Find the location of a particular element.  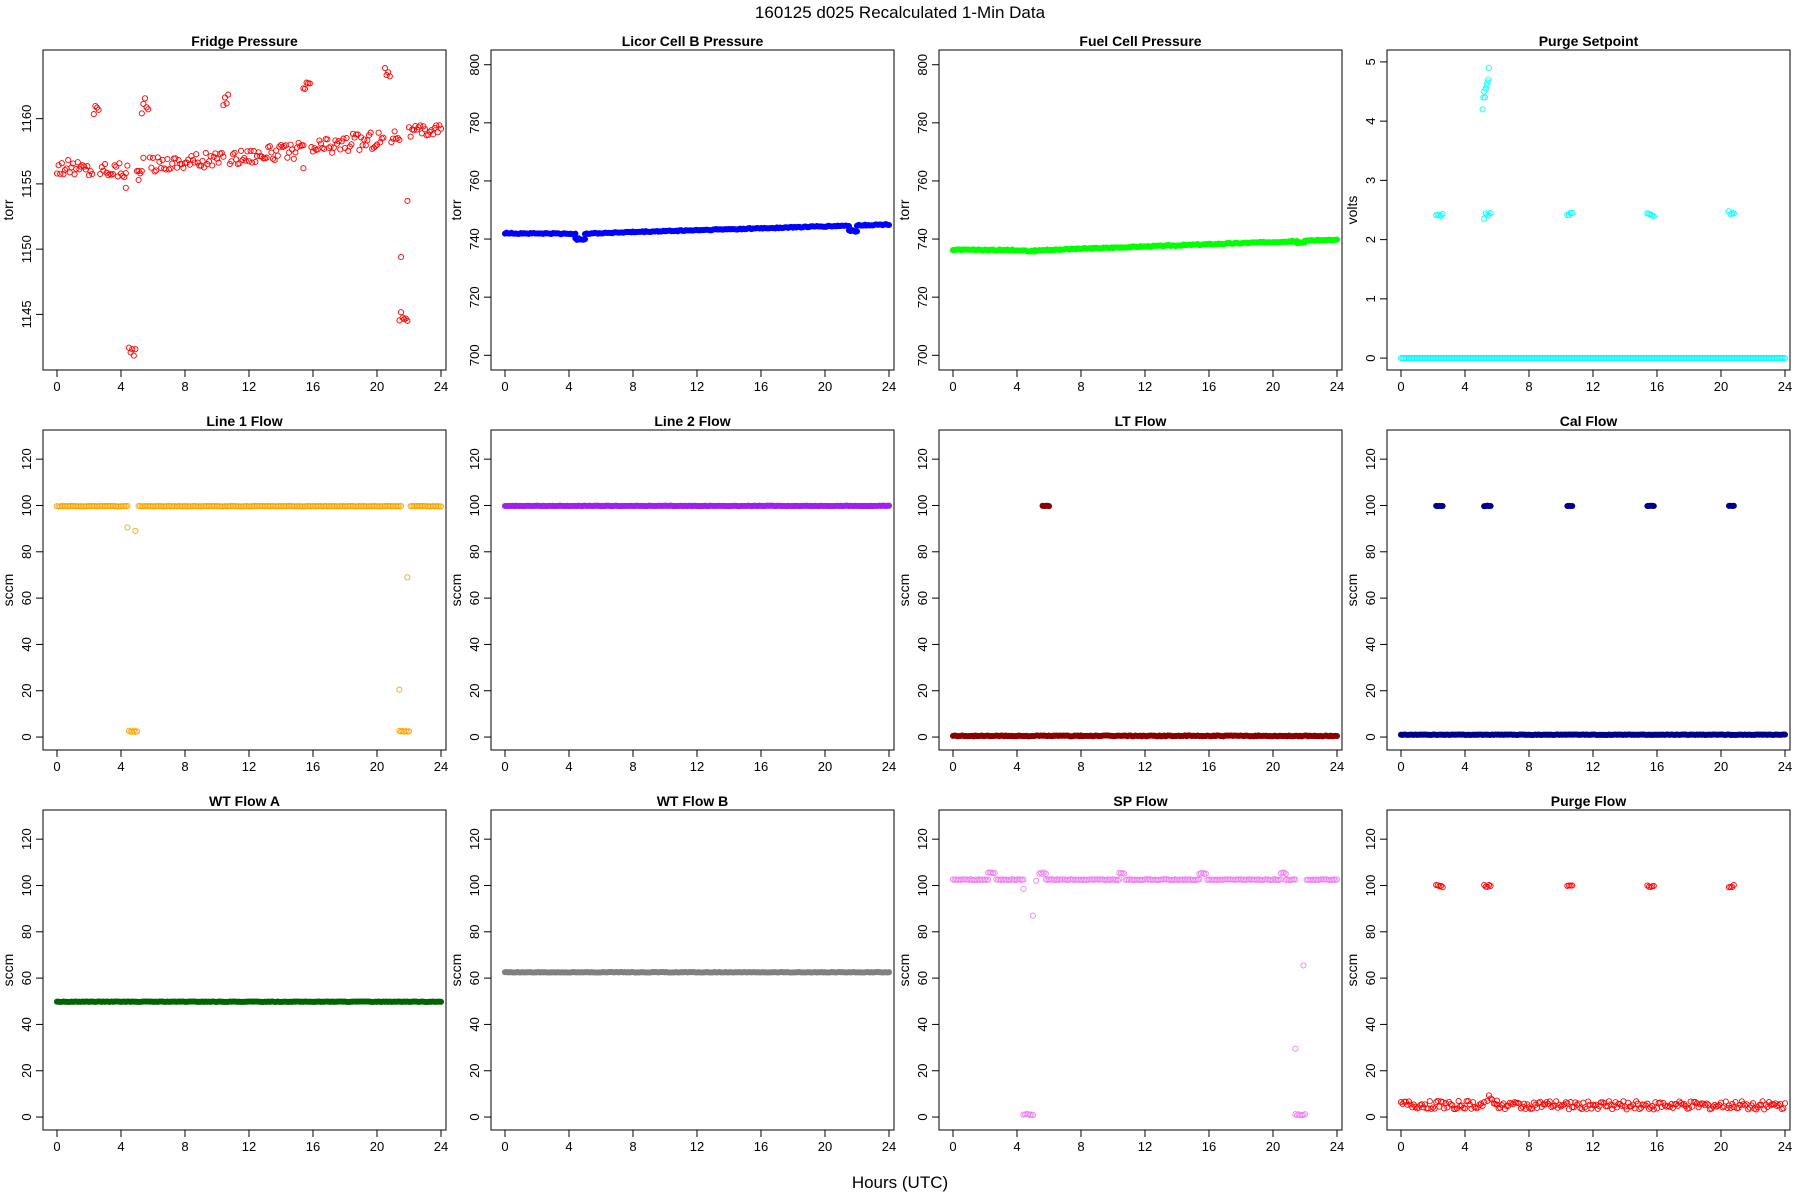

x-tick-label: 0 is located at coordinates (504, 766).